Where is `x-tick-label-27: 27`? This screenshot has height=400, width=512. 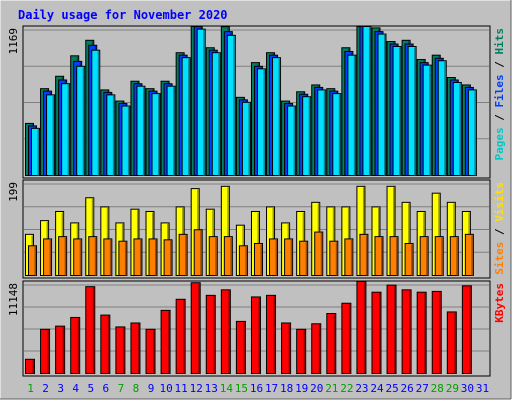
x-tick-label-27: 27 is located at coordinates (422, 388).